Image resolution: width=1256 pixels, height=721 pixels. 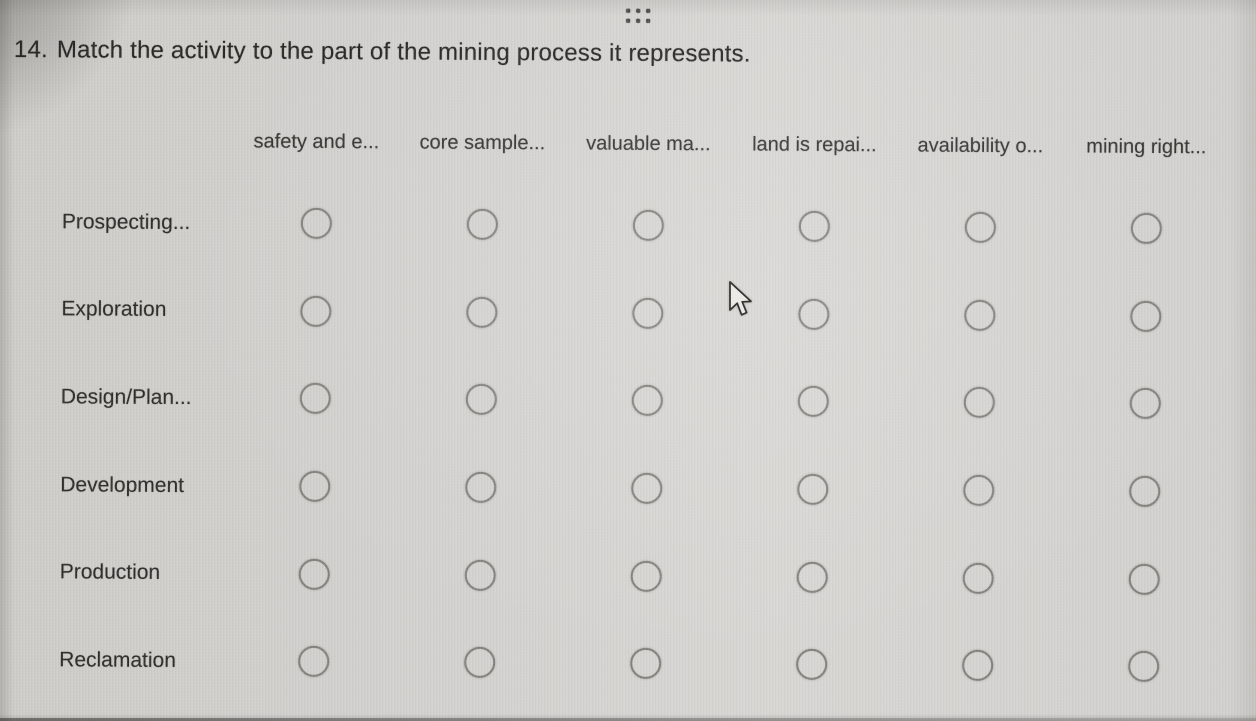 What do you see at coordinates (118, 660) in the screenshot?
I see `row-label-reclamation: Reclamation` at bounding box center [118, 660].